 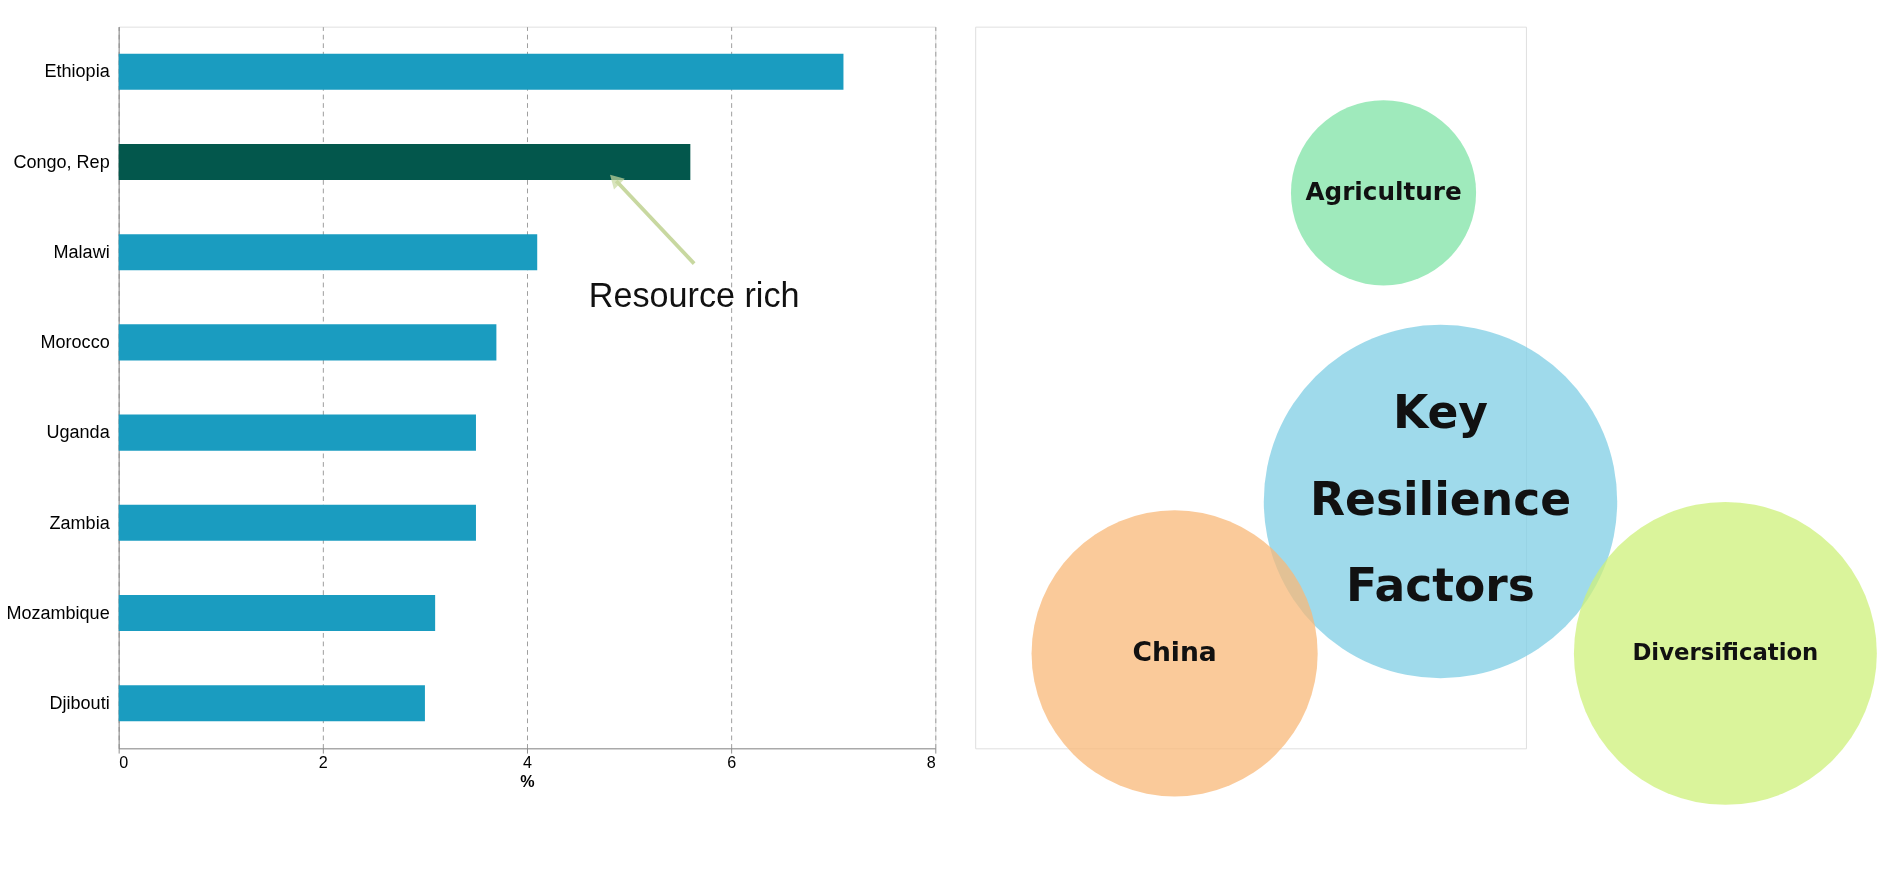 What do you see at coordinates (124, 761) in the screenshot?
I see `x-tick-label: 0` at bounding box center [124, 761].